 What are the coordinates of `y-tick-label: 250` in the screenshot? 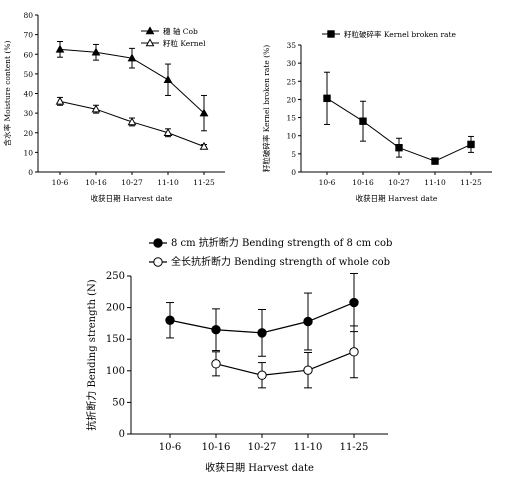 It's located at (115, 276).